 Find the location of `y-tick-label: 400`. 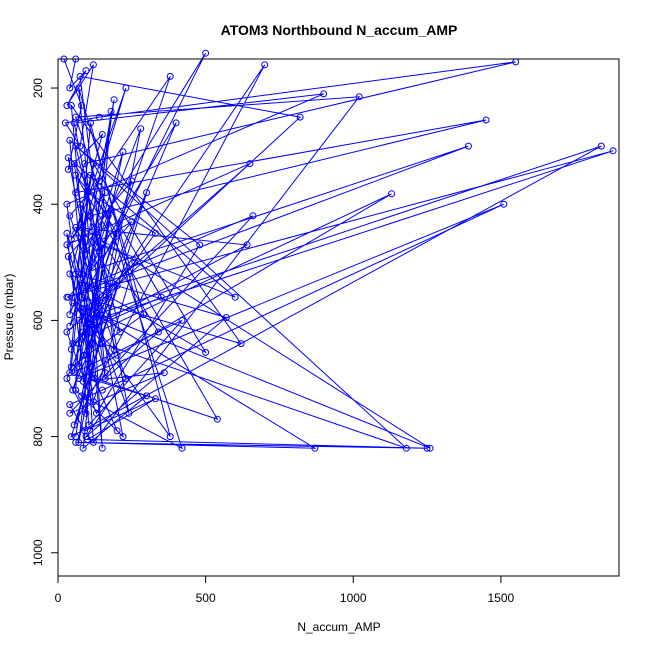

y-tick-label: 400 is located at coordinates (38, 204).